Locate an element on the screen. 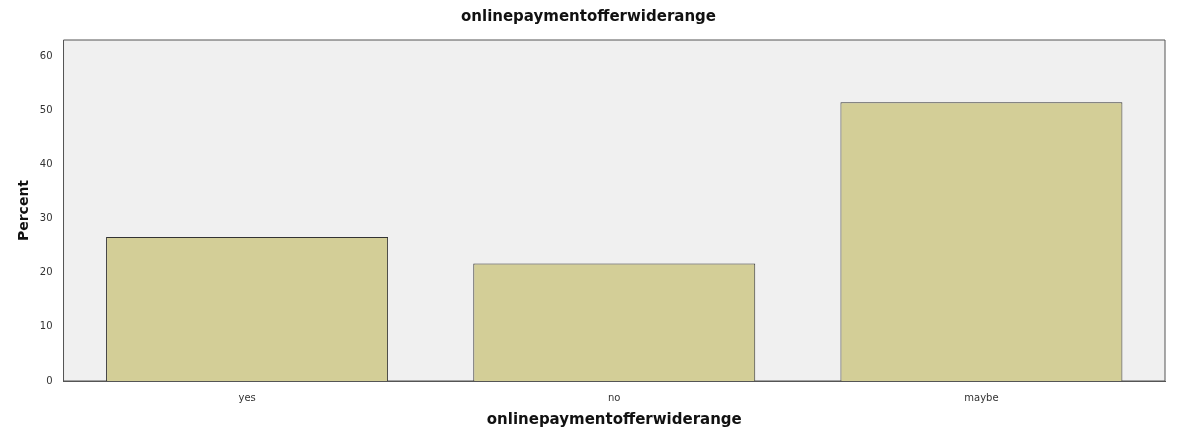 This screenshot has width=1183, height=441. x-tick-label: no is located at coordinates (614, 397).